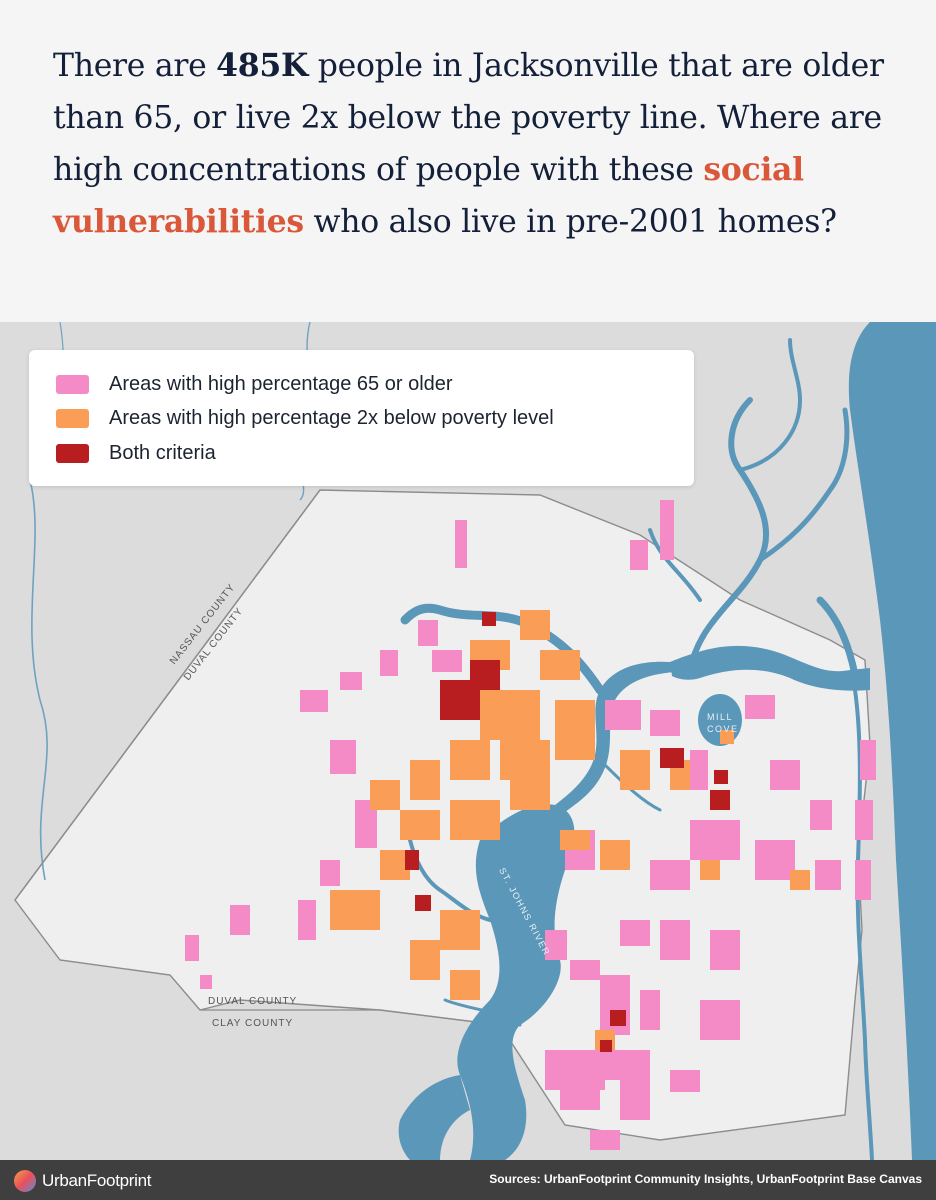  I want to click on st-johns-river, so click(516, 982).